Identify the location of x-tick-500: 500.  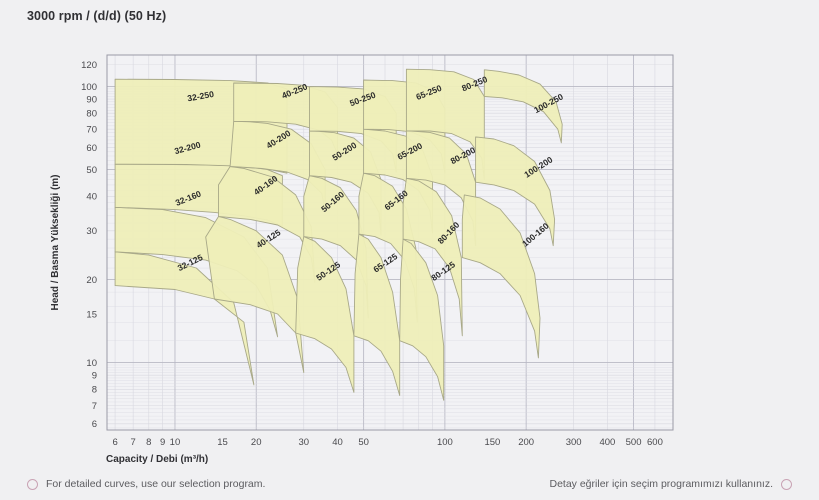
(634, 442).